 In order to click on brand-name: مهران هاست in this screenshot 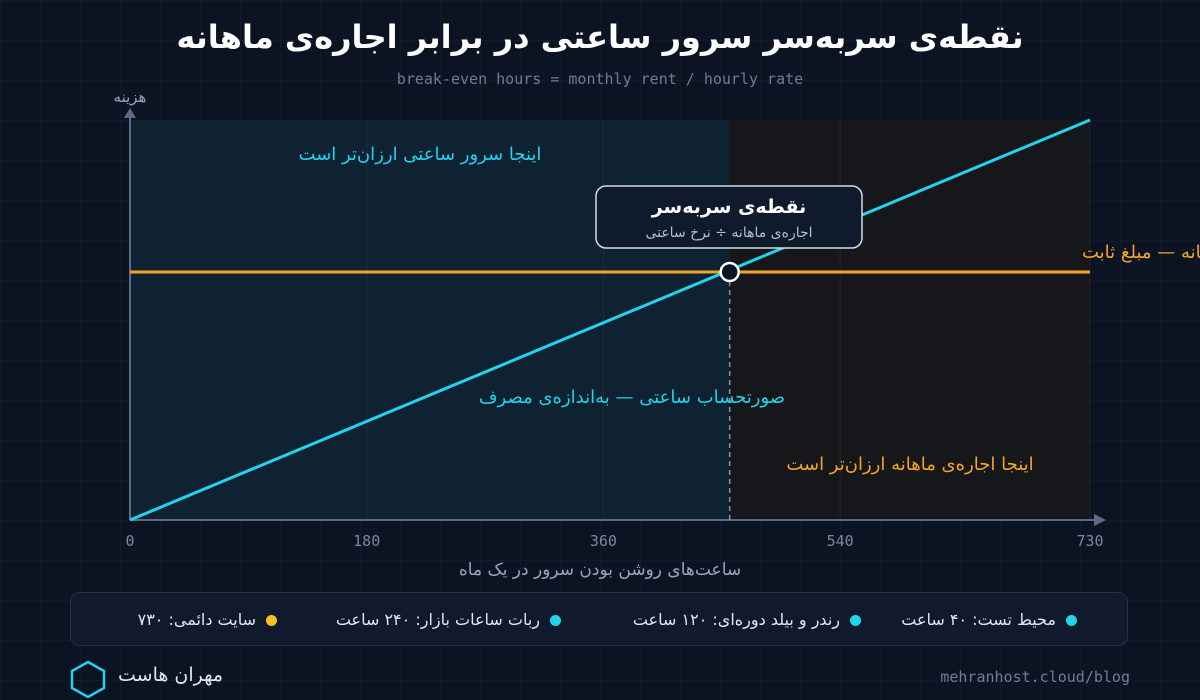, I will do `click(171, 675)`.